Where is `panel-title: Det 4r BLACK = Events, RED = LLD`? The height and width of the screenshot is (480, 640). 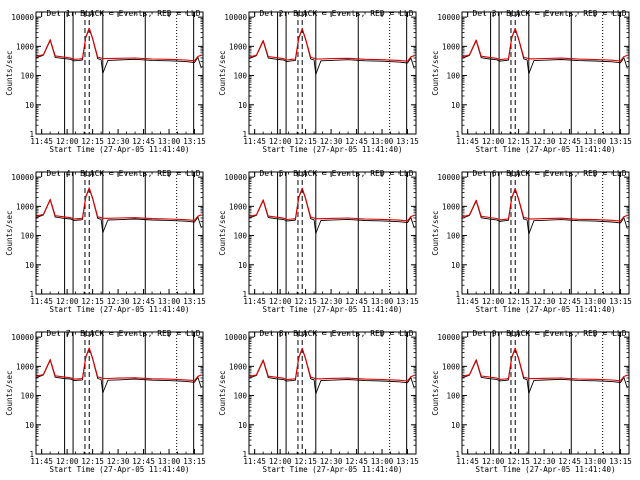 panel-title: Det 4r BLACK = Events, RED = LLD is located at coordinates (123, 173).